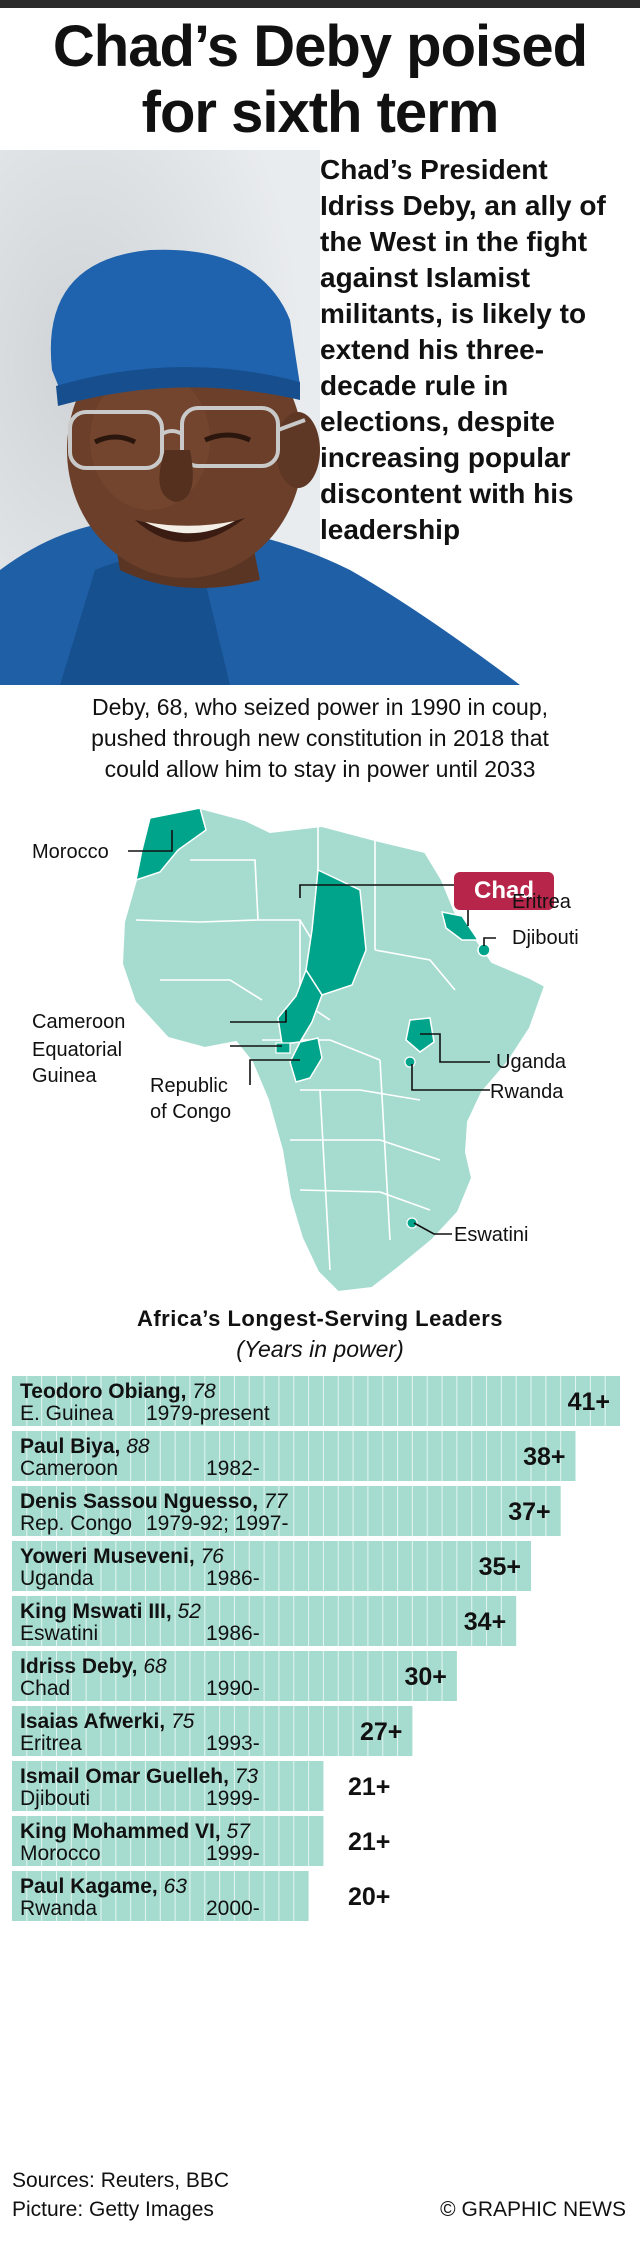 Image resolution: width=640 pixels, height=2242 pixels. I want to click on leader-name: Yoweri Museveni, 76, so click(122, 1556).